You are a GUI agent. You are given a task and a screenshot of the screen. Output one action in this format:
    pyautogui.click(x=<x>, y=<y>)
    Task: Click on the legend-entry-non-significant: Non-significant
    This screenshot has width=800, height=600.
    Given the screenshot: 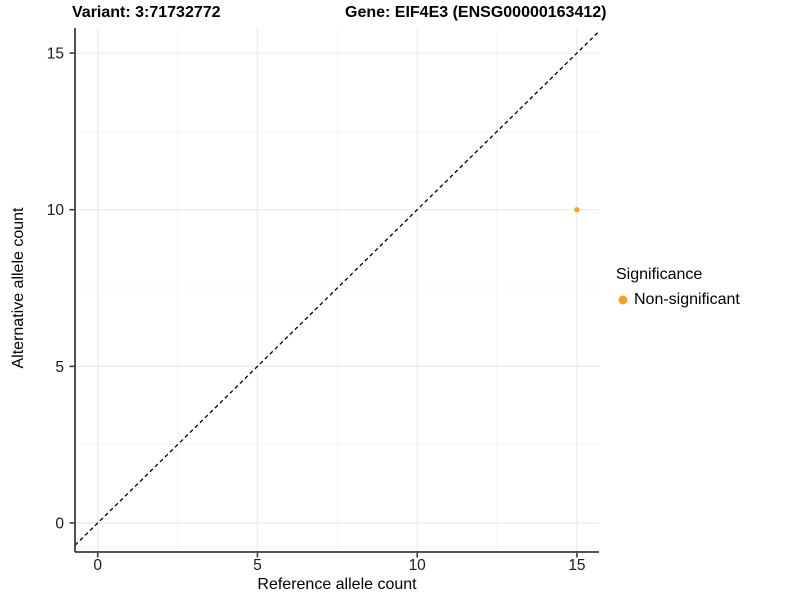 What is the action you would take?
    pyautogui.click(x=678, y=300)
    